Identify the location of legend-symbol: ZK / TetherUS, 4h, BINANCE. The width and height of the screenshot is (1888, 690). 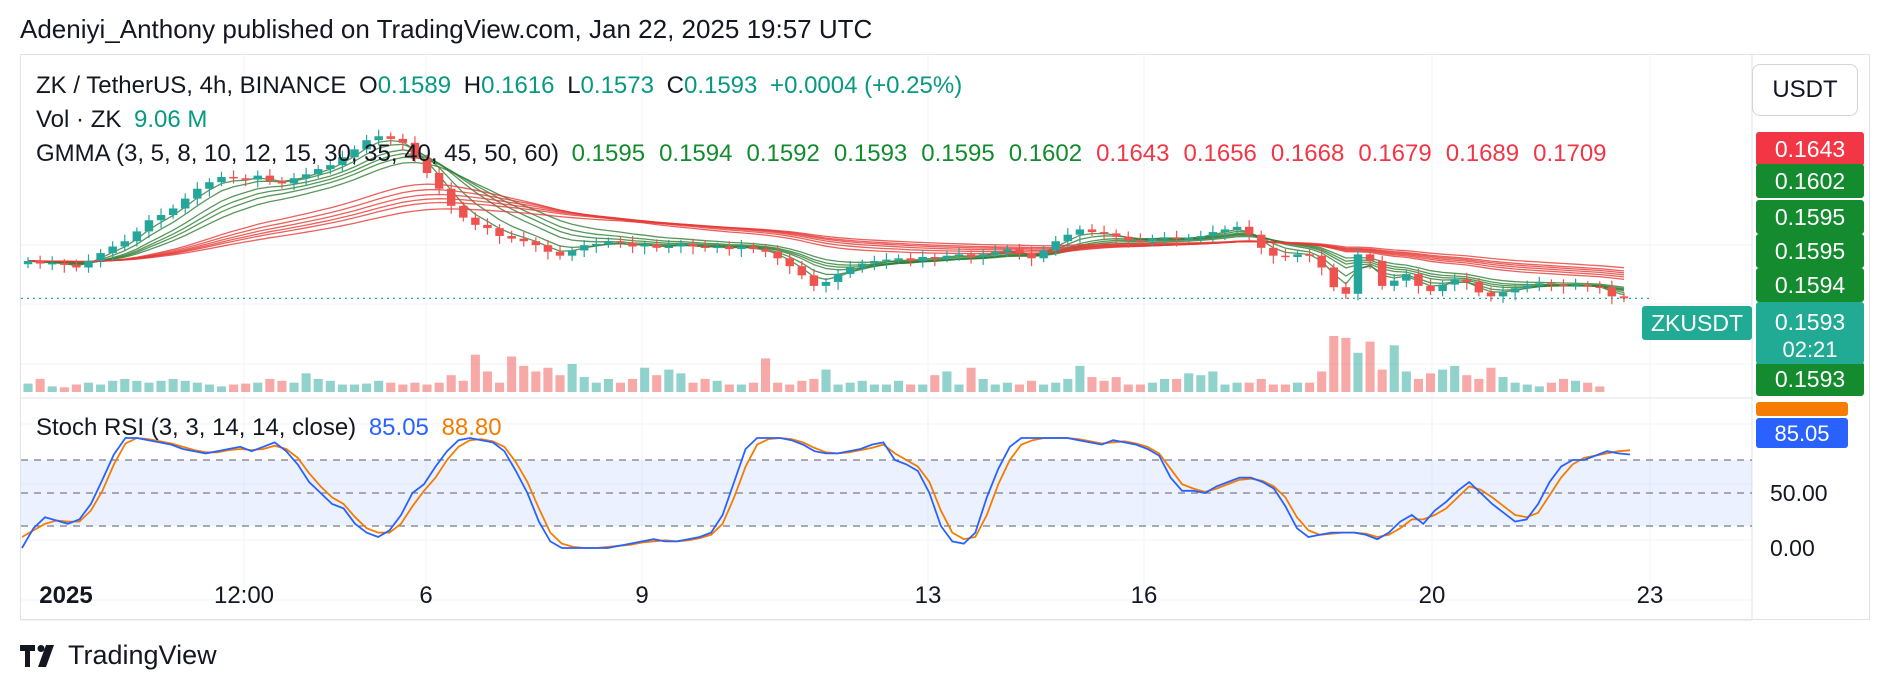
(191, 85).